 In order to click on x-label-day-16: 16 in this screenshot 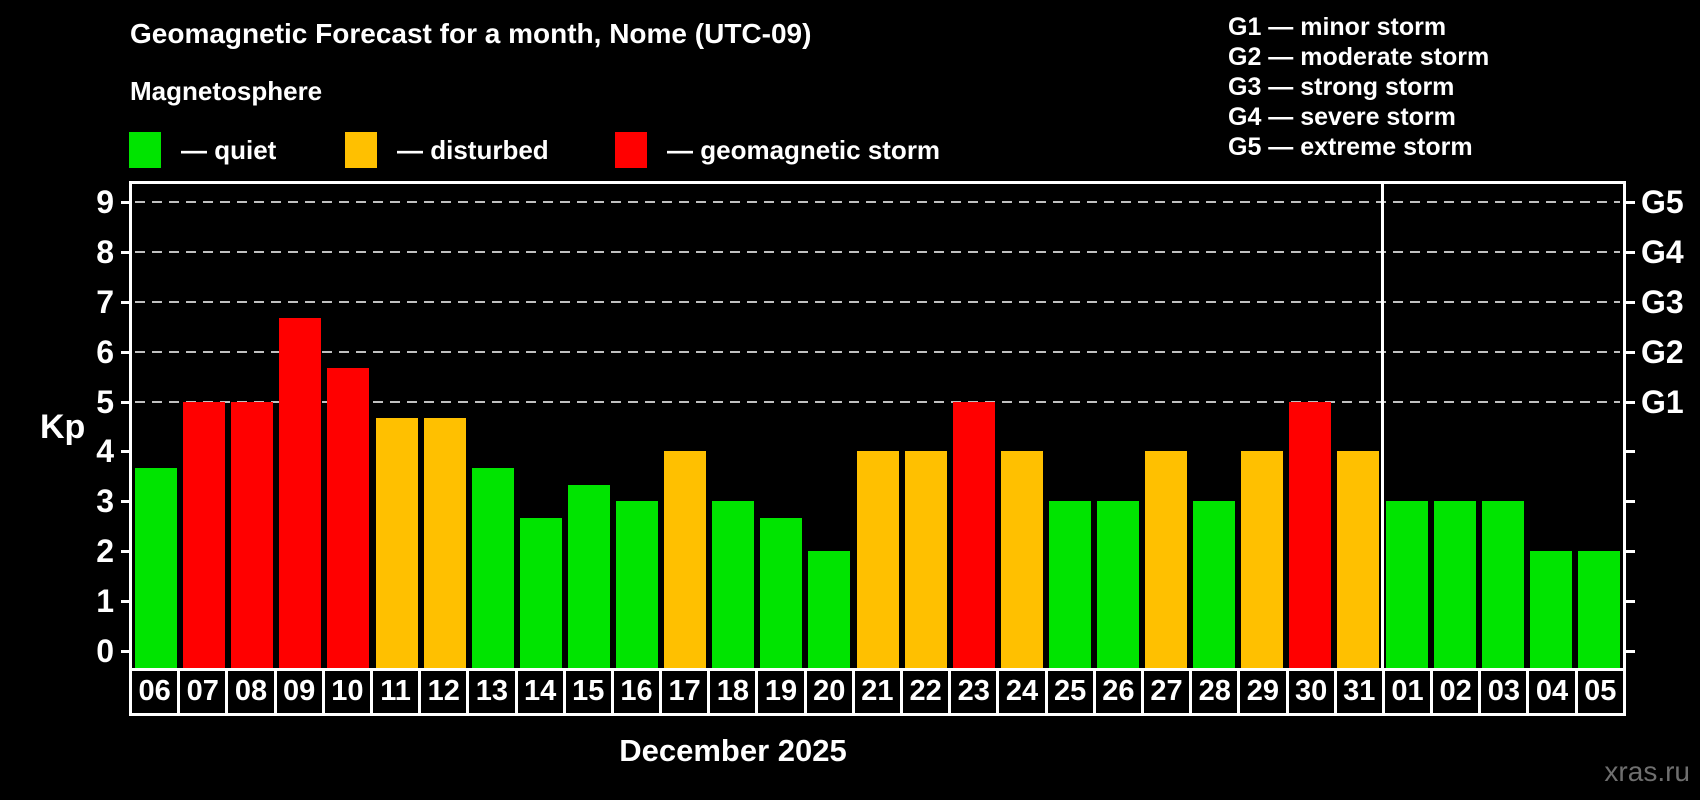, I will do `click(634, 692)`.